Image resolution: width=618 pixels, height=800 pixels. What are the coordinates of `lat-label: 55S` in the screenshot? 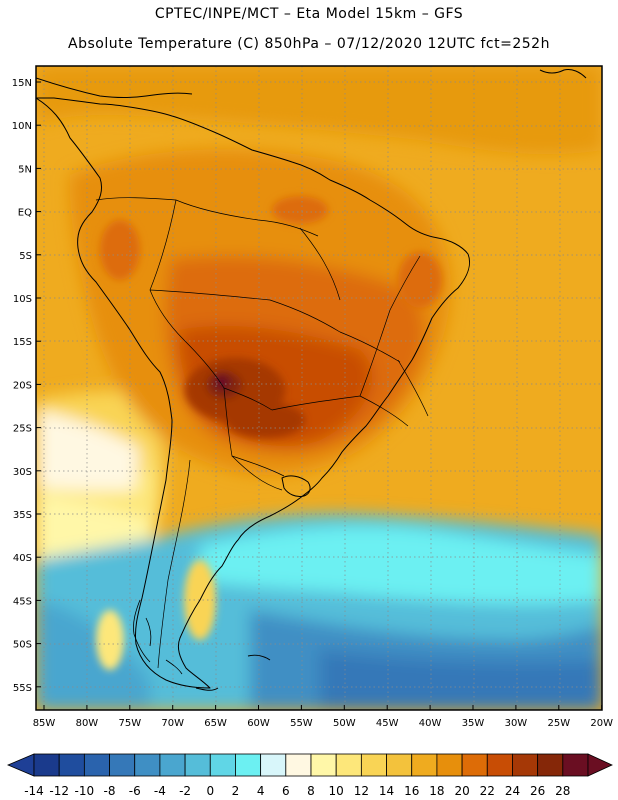 It's located at (22, 688).